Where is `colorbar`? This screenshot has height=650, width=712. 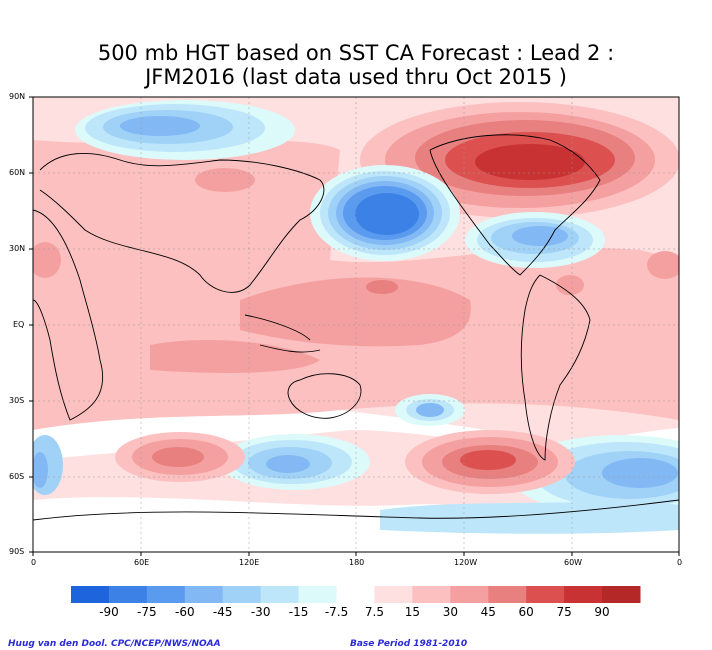
colorbar is located at coordinates (356, 594).